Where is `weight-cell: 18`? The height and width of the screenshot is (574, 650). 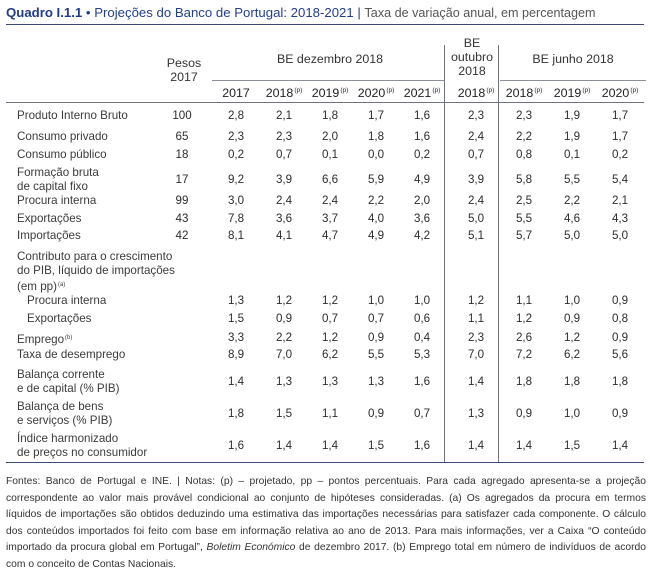 weight-cell: 18 is located at coordinates (182, 154).